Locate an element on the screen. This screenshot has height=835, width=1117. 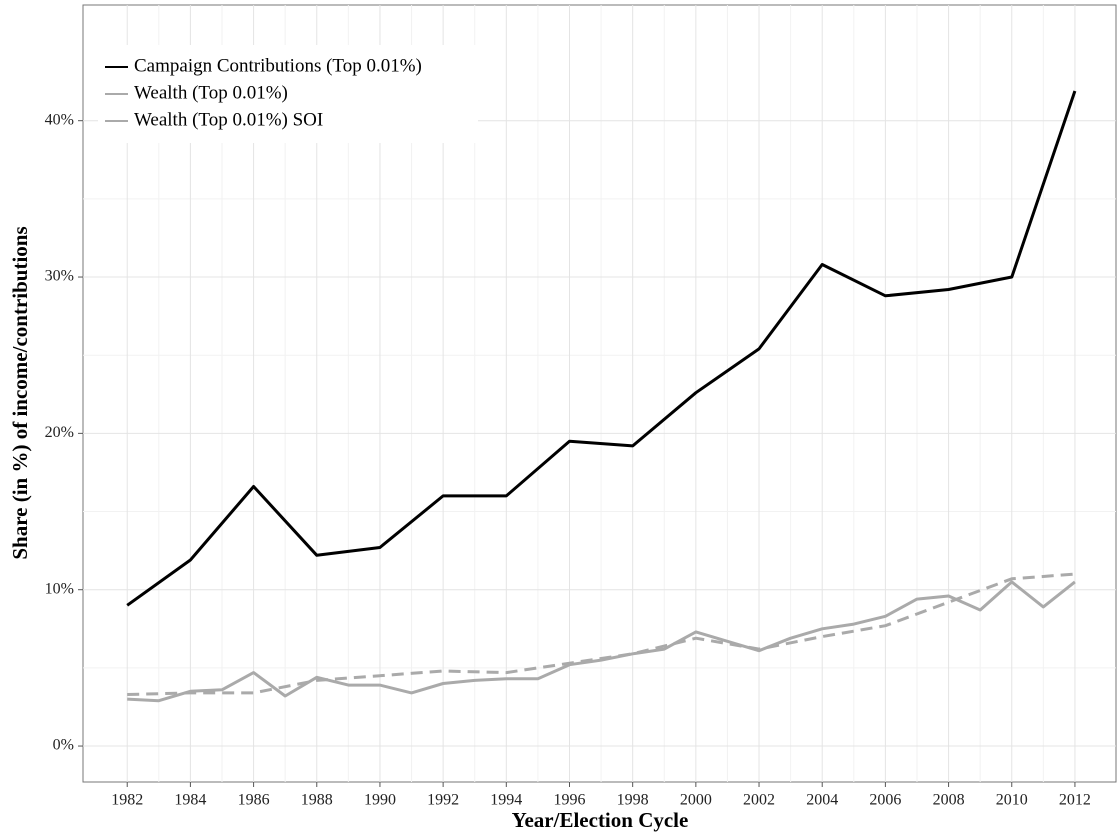
y-tick-label: 0% is located at coordinates (63, 745).